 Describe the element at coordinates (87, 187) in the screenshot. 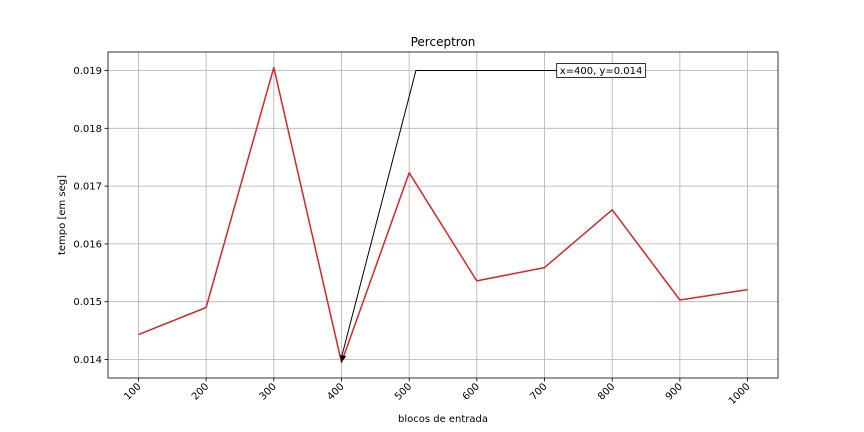

I see `y-tick-label: 0.017` at that location.